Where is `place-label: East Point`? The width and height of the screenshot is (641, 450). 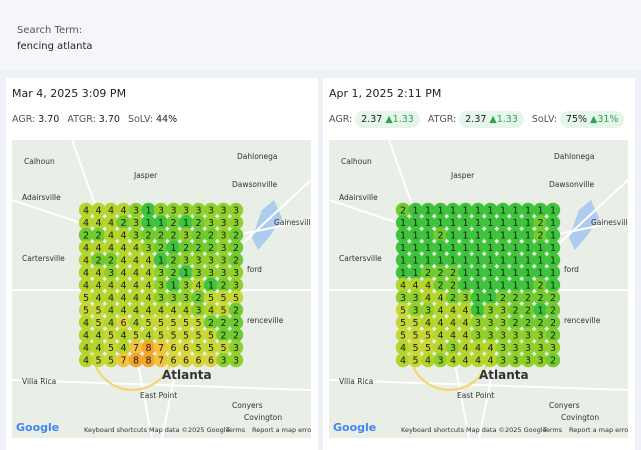 place-label: East Point is located at coordinates (158, 395).